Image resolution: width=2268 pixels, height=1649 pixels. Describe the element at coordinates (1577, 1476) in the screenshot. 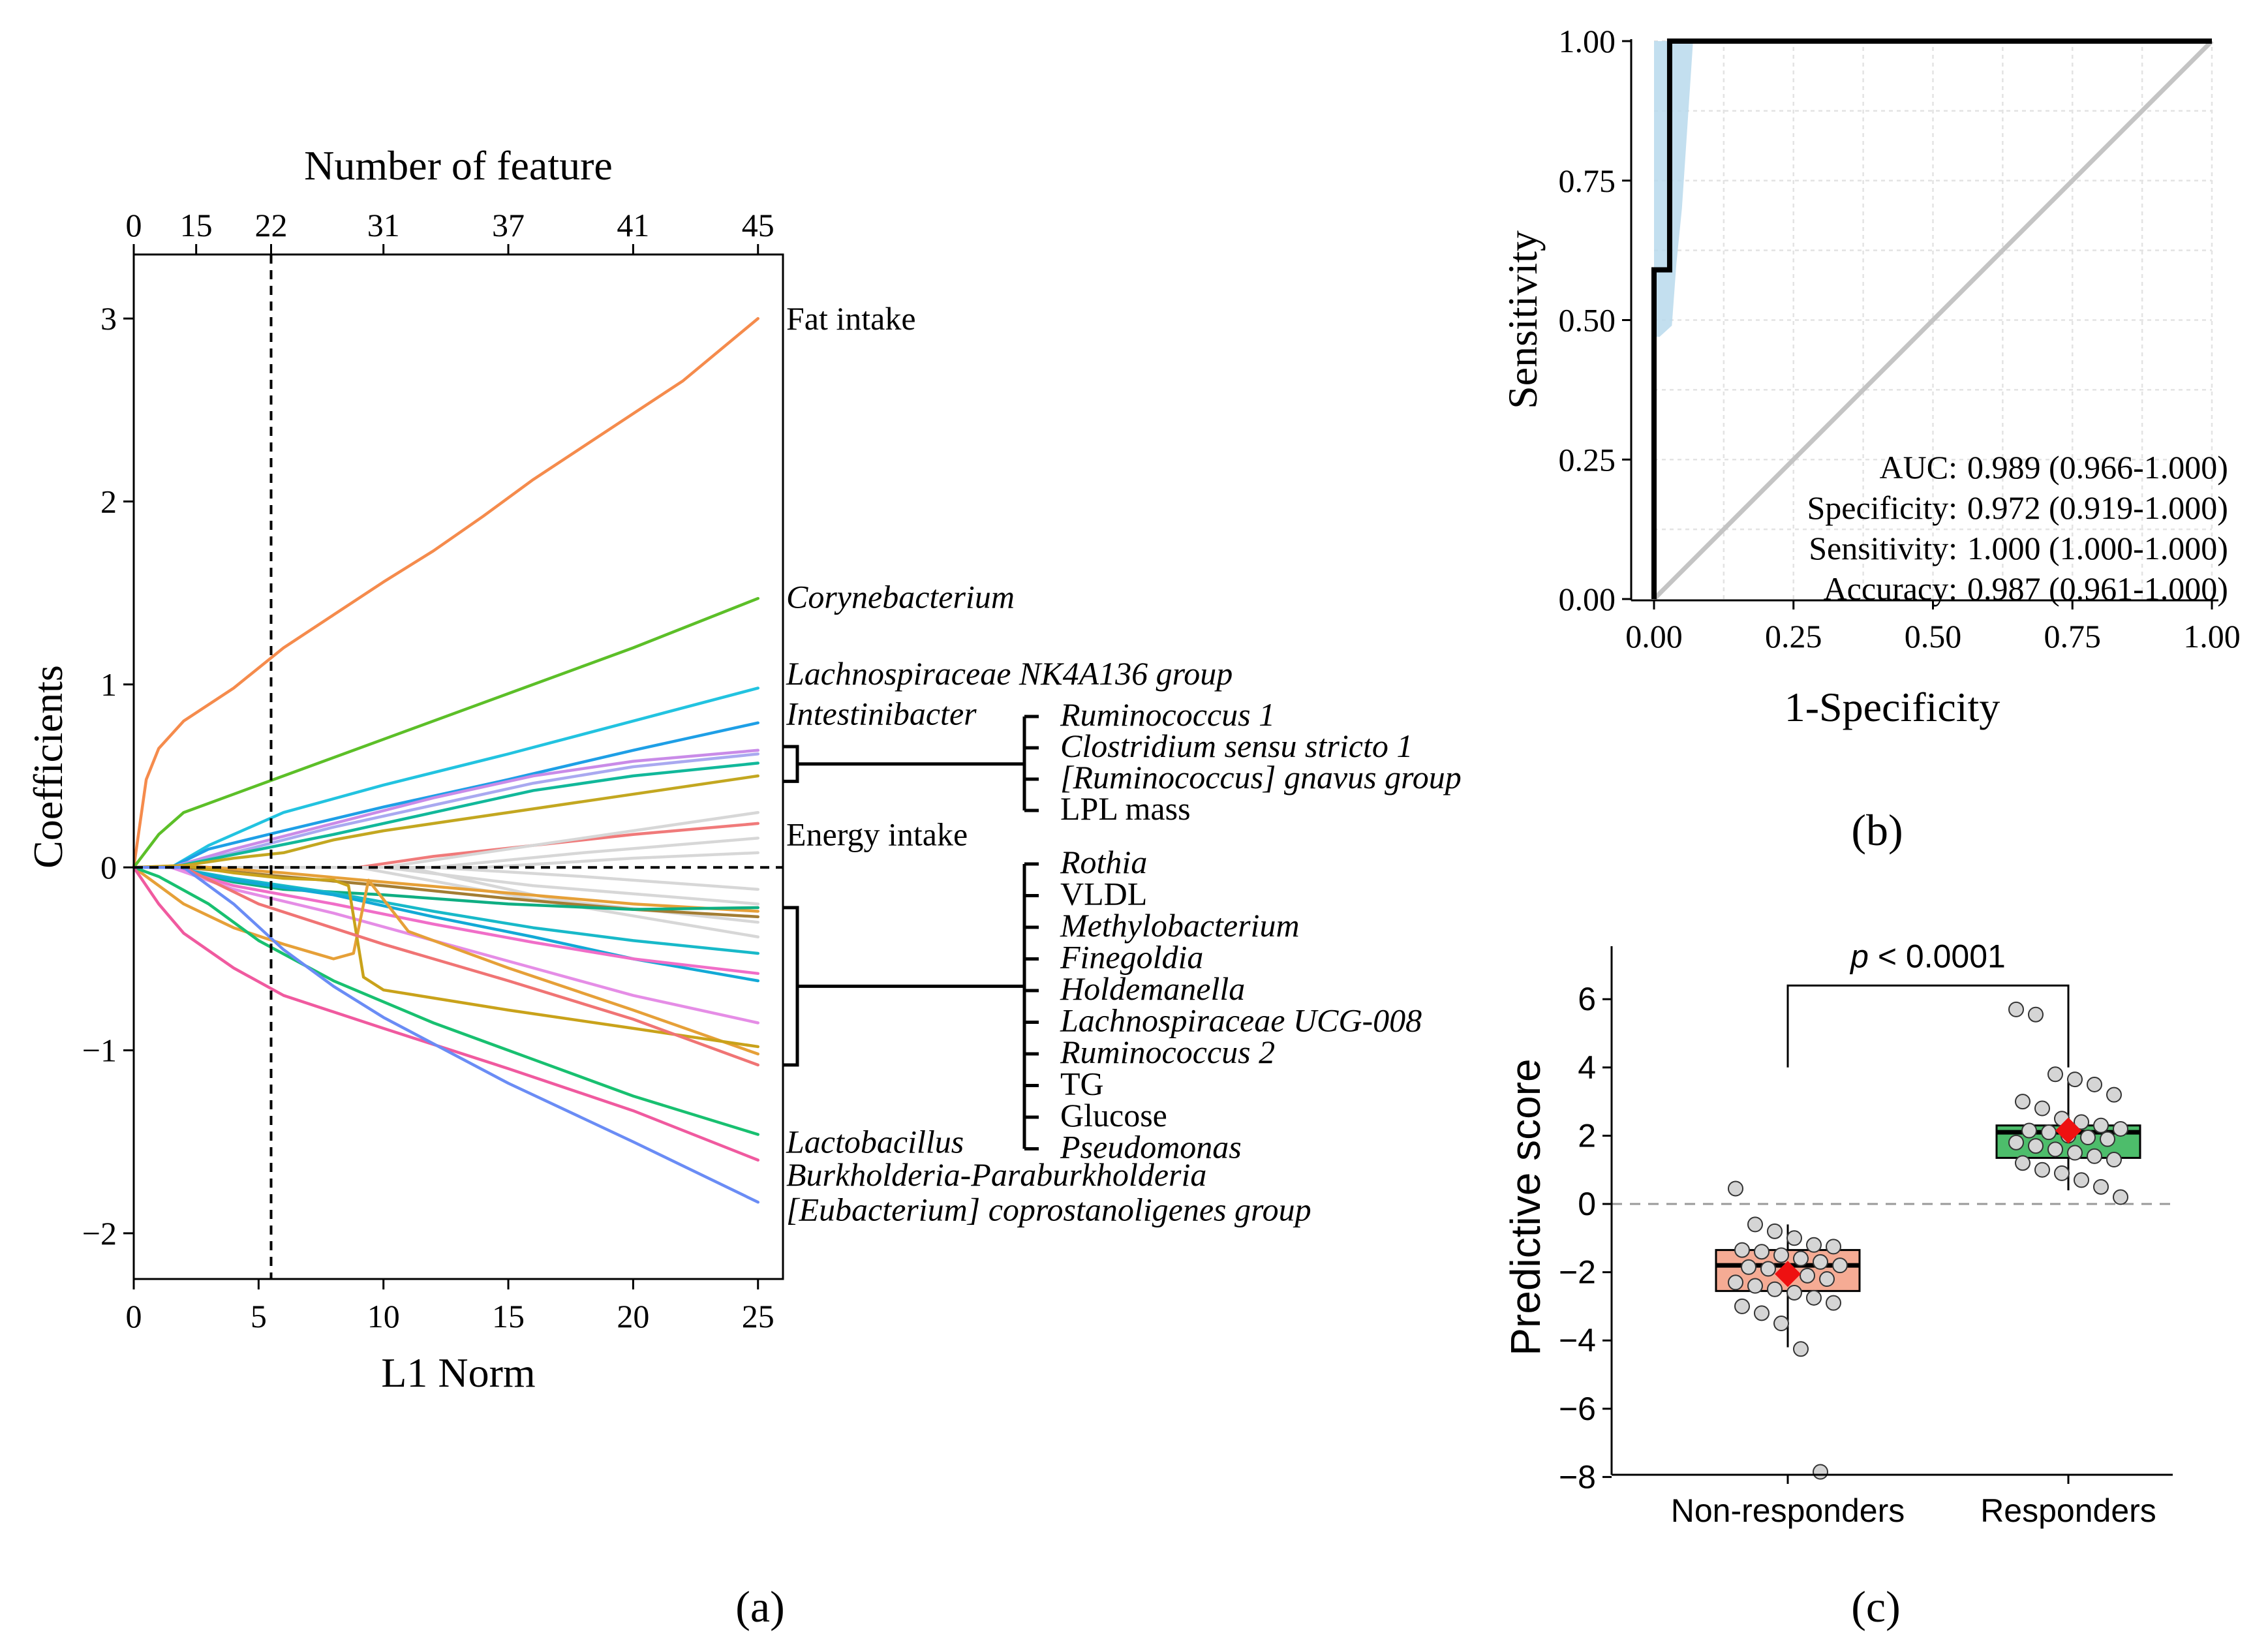

I see `c-y-tick-label: −8` at that location.